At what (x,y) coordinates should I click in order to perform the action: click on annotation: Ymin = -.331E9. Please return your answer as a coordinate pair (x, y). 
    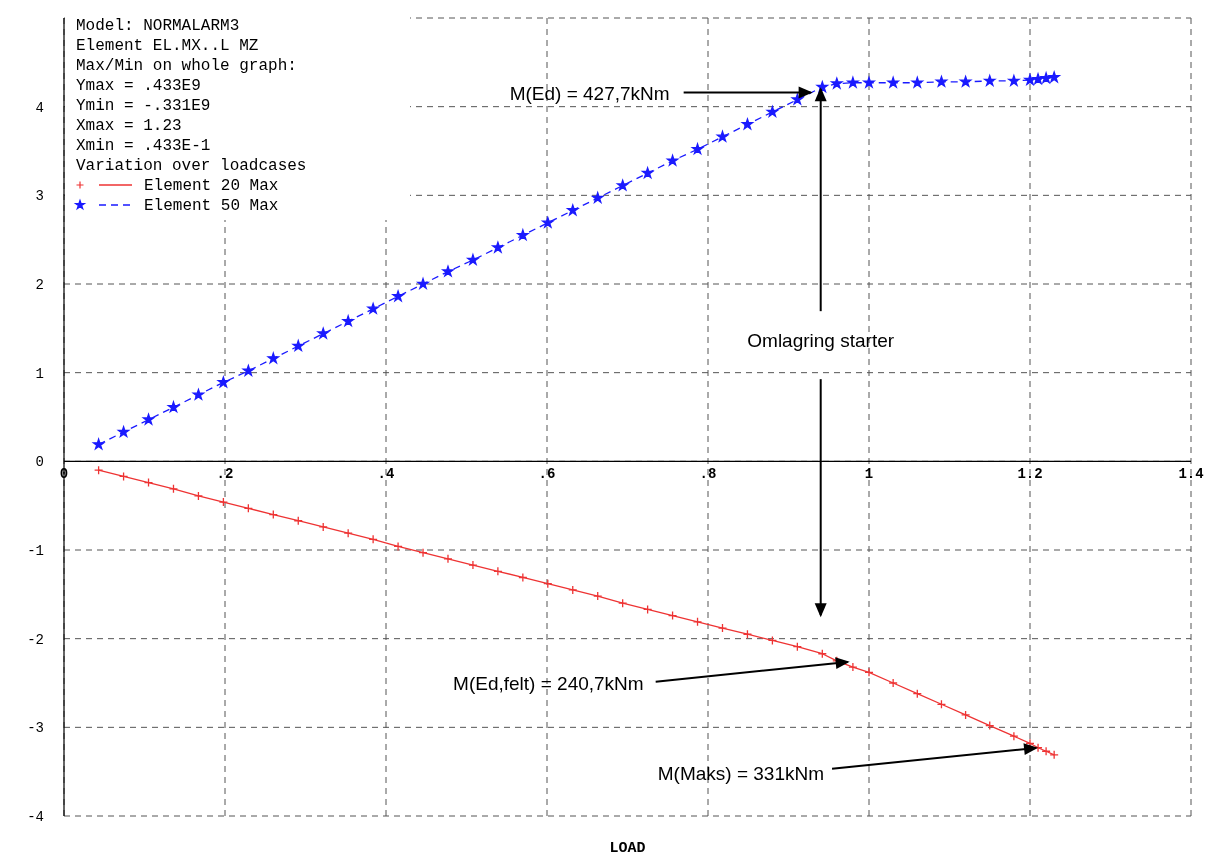
    Looking at the image, I should click on (143, 106).